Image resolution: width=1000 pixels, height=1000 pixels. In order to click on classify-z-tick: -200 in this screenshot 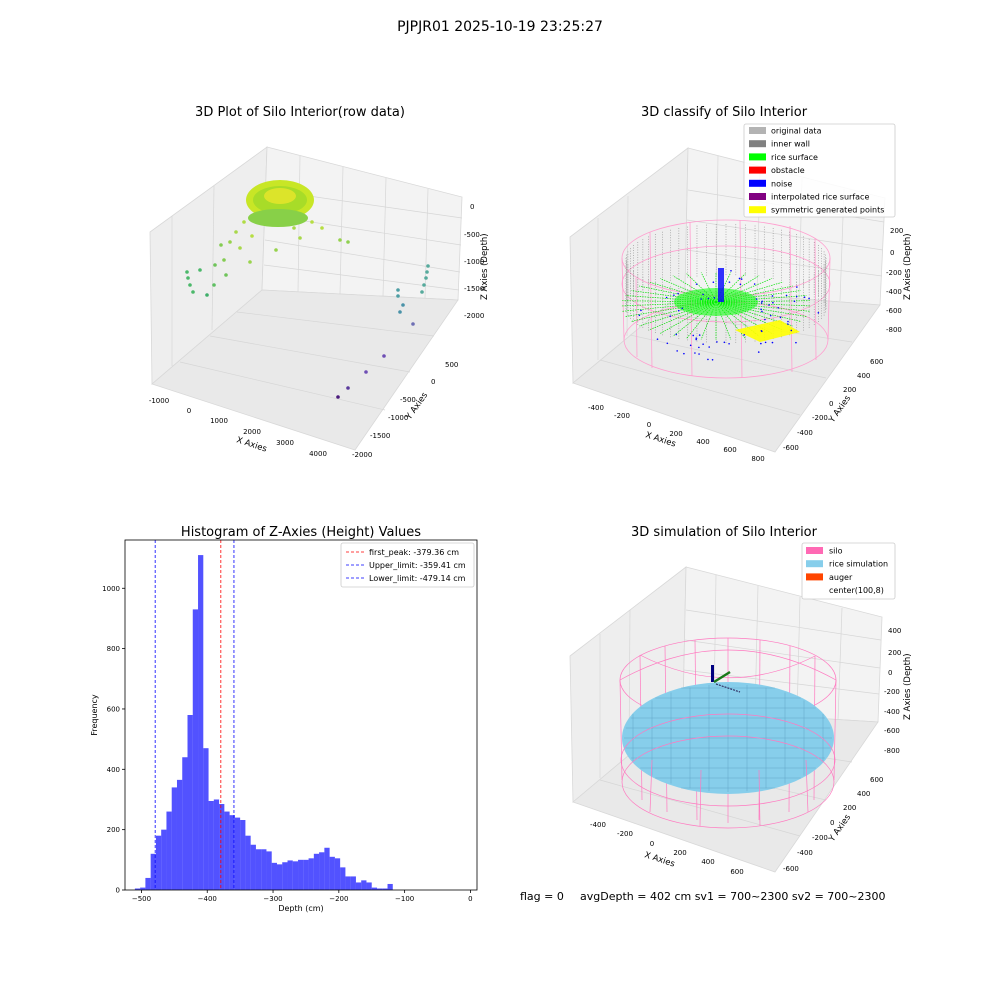, I will do `click(894, 273)`.